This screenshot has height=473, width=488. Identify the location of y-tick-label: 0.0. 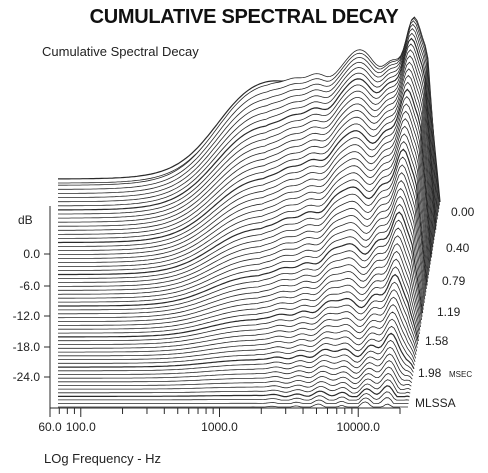
(31, 254).